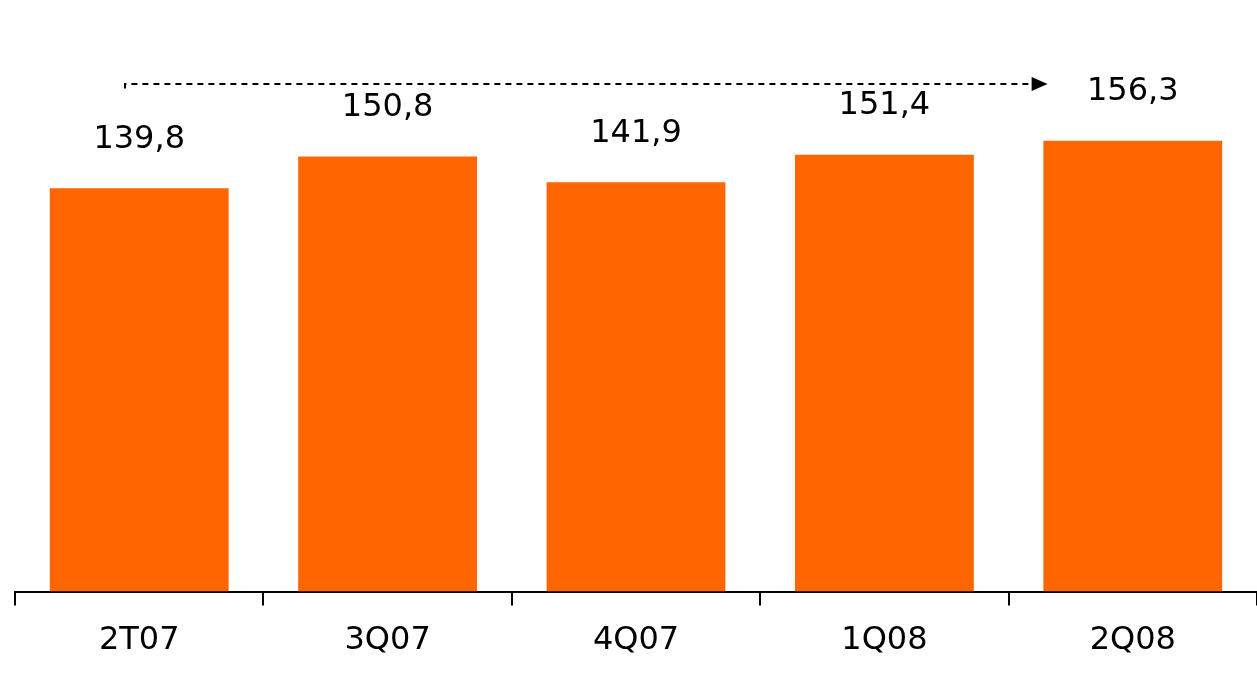 Image resolution: width=1257 pixels, height=684 pixels. What do you see at coordinates (139, 136) in the screenshot?
I see `data-label: 139,8` at bounding box center [139, 136].